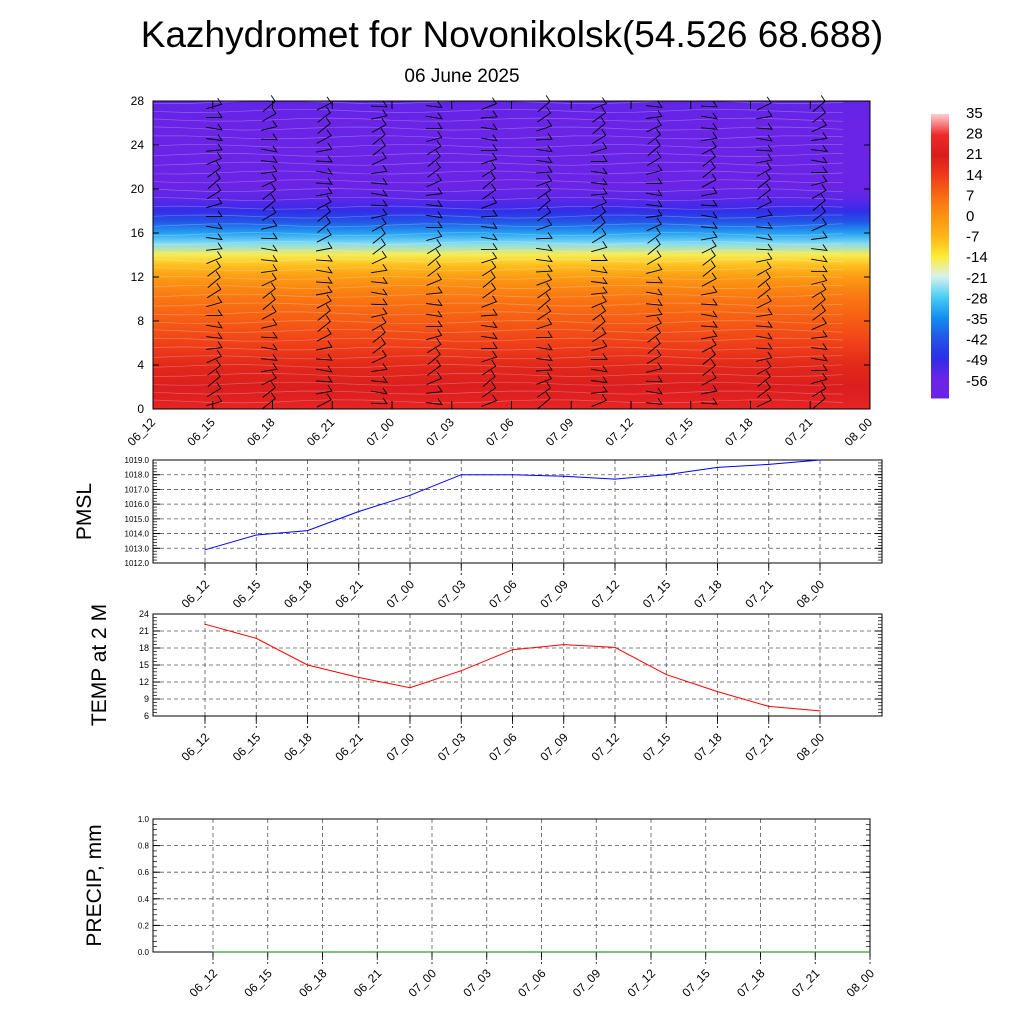 This screenshot has height=1024, width=1024. What do you see at coordinates (94, 885) in the screenshot?
I see `precip-axis-title: PRECIP, mm` at bounding box center [94, 885].